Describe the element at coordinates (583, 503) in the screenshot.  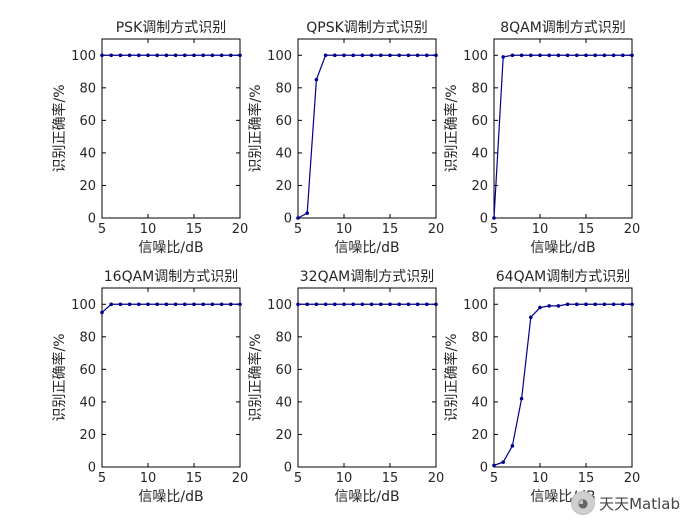
I see `wechat-icon: ◕` at that location.